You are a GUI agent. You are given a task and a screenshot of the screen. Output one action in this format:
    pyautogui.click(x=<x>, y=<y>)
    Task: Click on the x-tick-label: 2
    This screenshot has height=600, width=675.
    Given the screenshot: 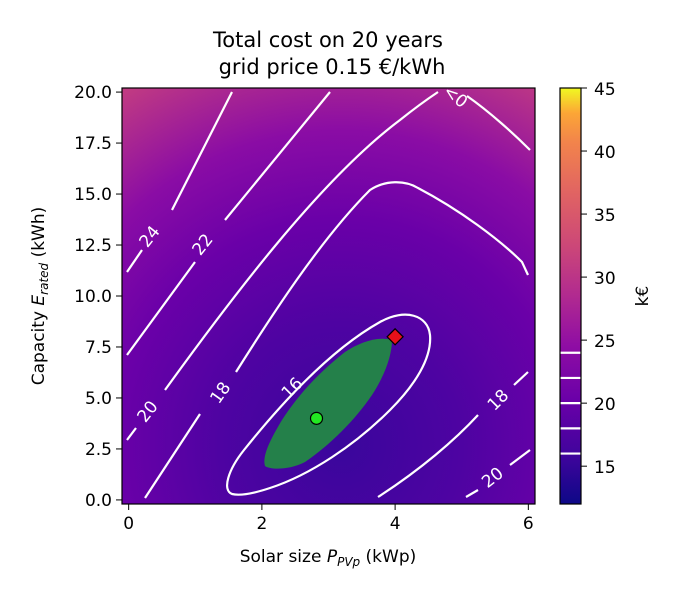 What is the action you would take?
    pyautogui.click(x=261, y=524)
    